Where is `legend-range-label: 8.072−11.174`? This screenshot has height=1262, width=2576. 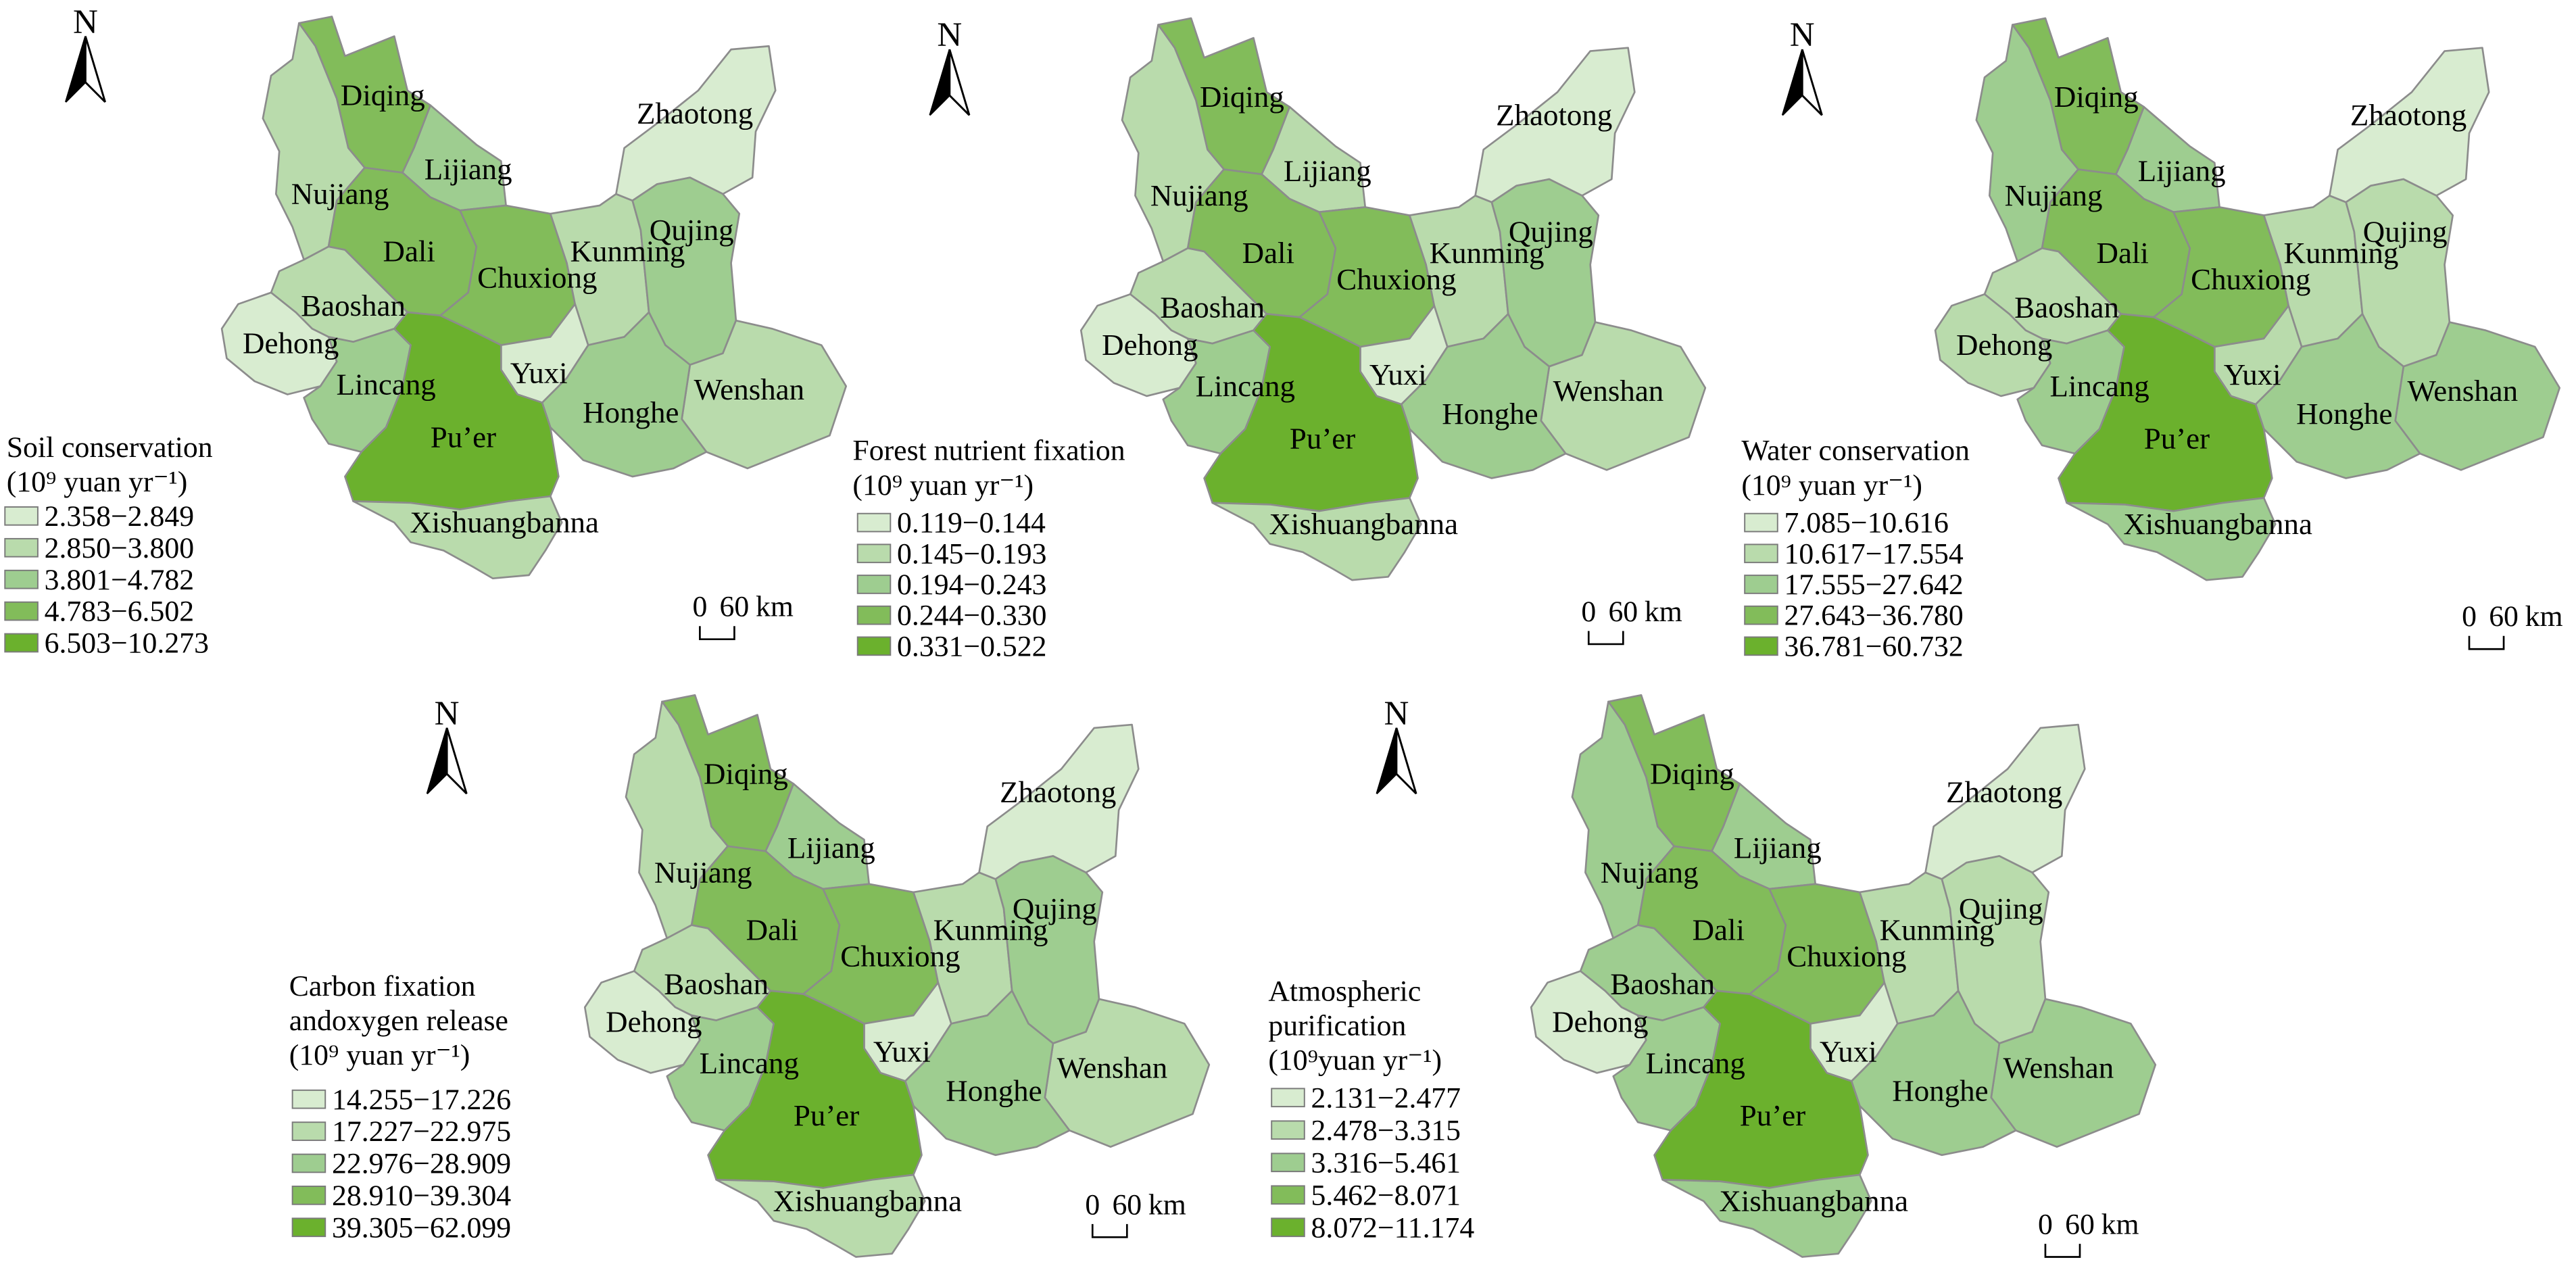
legend-range-label: 8.072−11.174 is located at coordinates (1393, 1227).